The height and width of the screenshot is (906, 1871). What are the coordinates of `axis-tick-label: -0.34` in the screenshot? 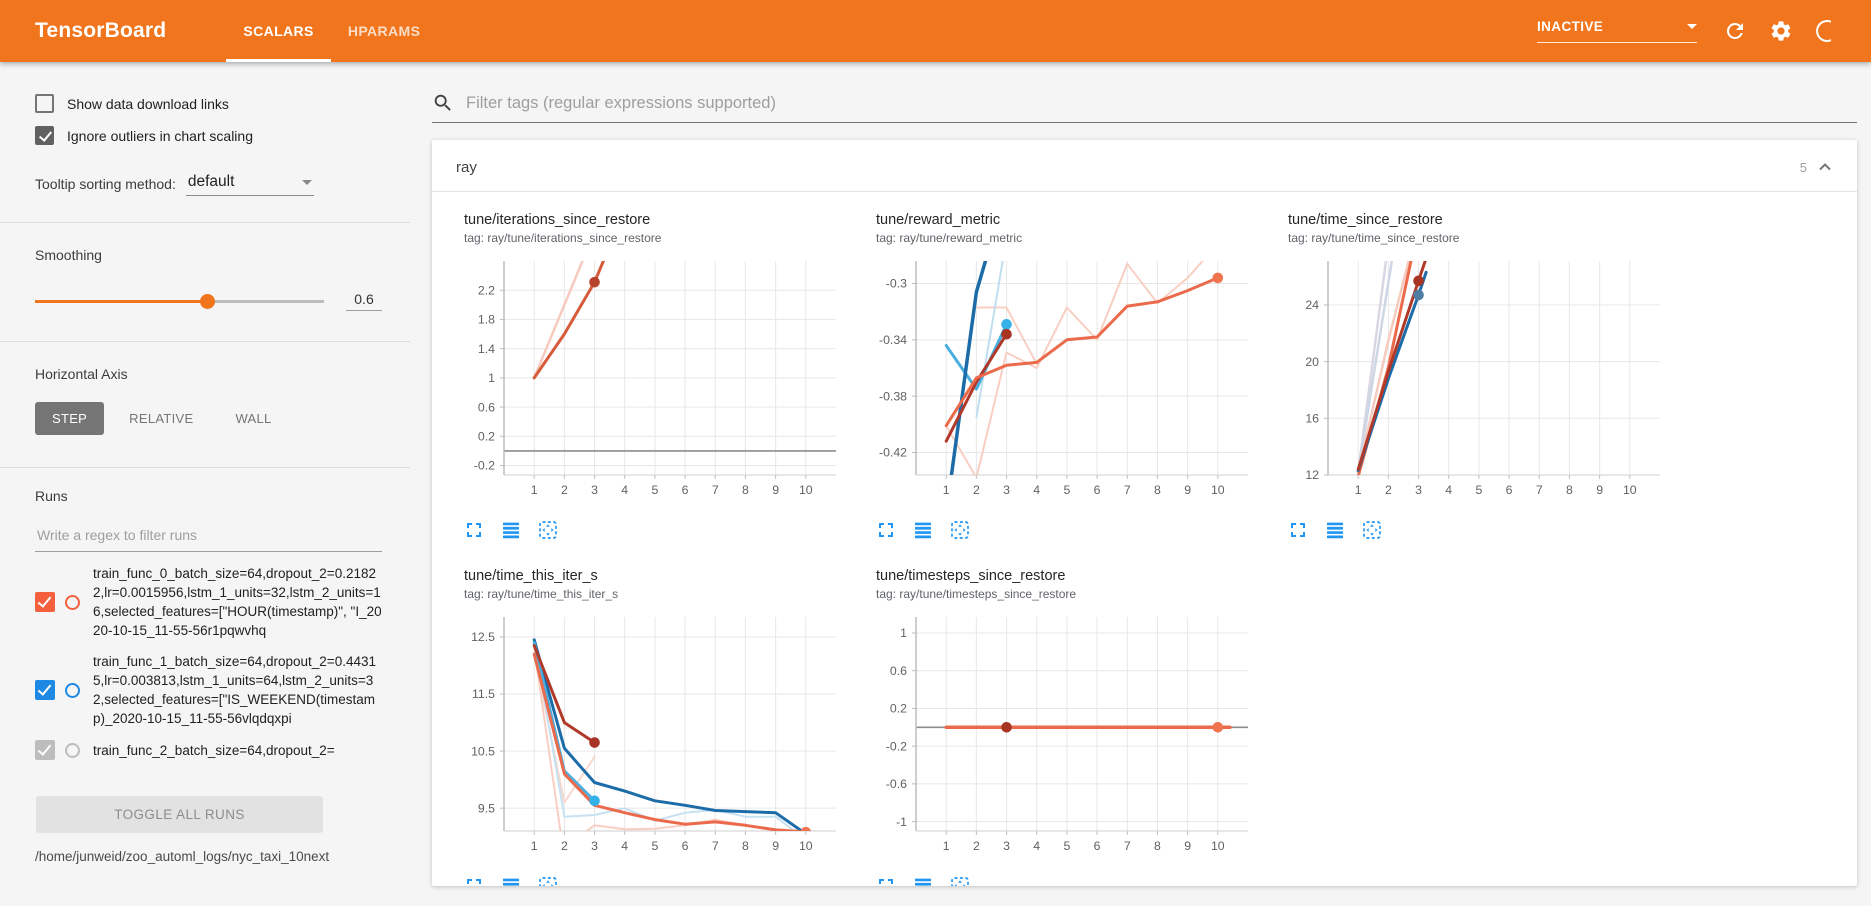 It's located at (893, 340).